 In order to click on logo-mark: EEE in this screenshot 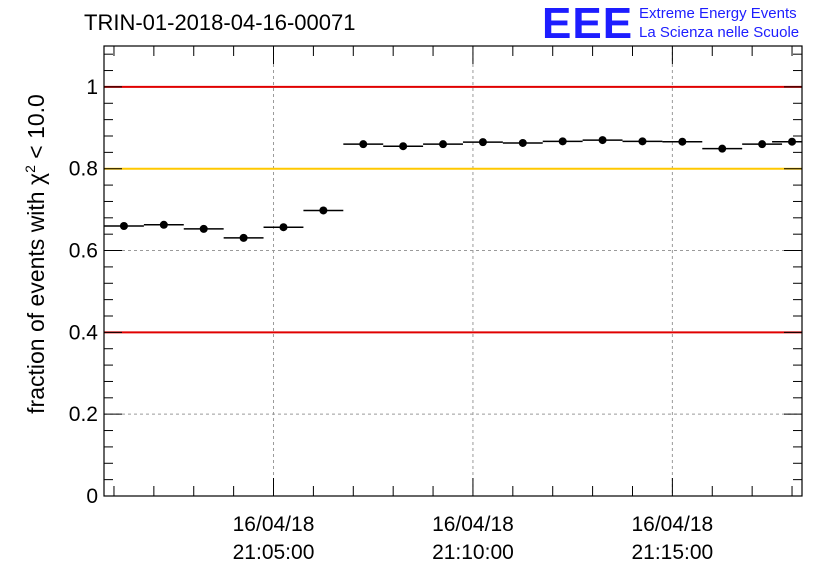, I will do `click(588, 24)`.